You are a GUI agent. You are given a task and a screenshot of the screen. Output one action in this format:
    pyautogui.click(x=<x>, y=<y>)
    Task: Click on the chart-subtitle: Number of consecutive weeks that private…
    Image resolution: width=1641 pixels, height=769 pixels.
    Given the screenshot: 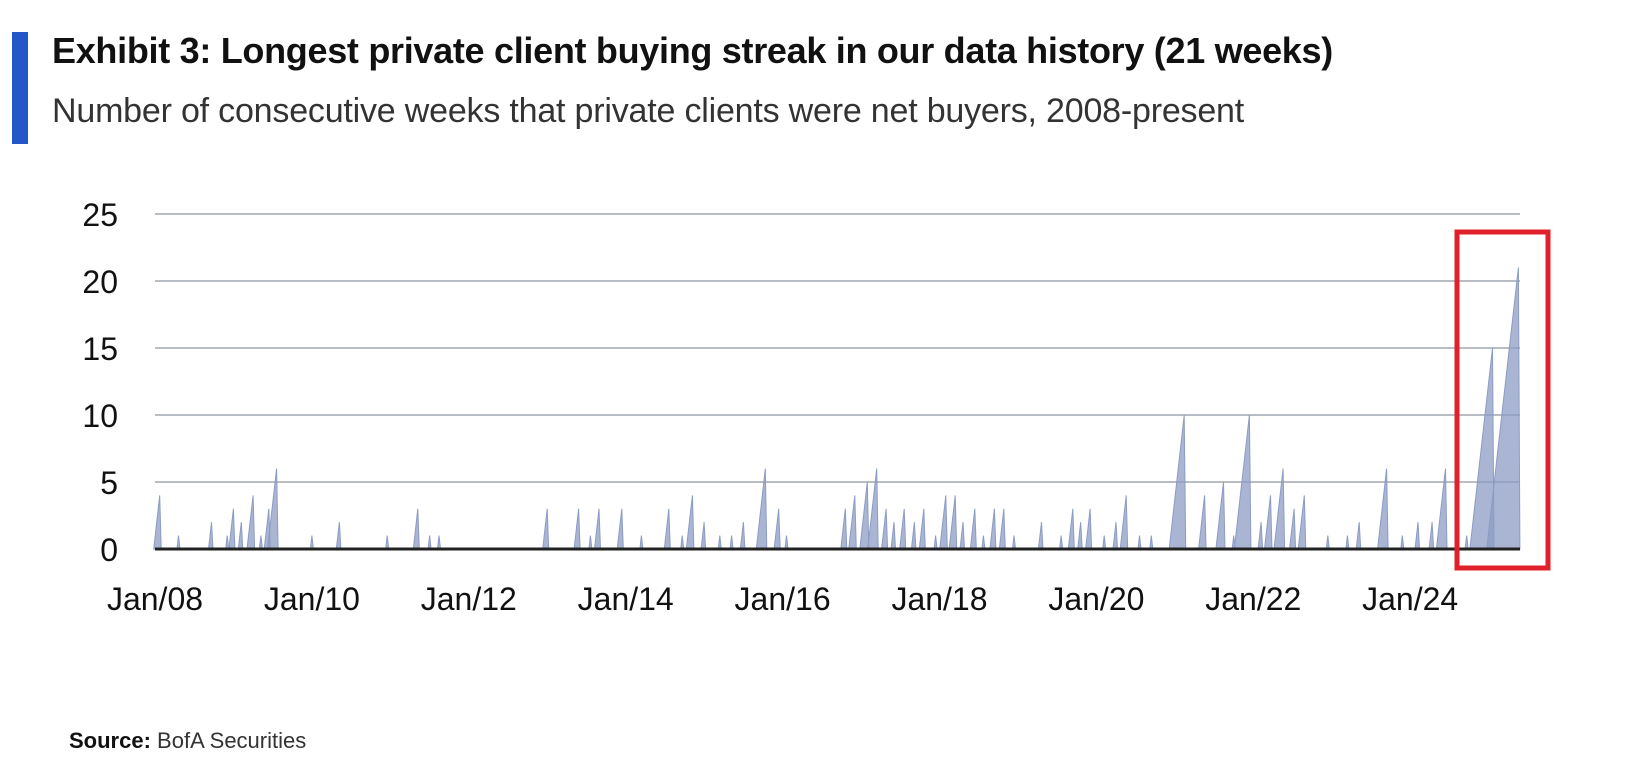 What is the action you would take?
    pyautogui.click(x=648, y=111)
    